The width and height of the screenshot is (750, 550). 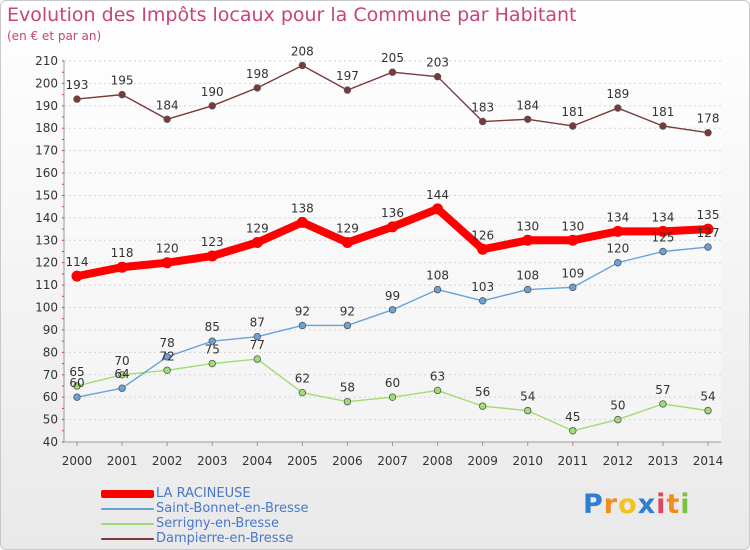 I want to click on data-label: 178, so click(x=708, y=119).